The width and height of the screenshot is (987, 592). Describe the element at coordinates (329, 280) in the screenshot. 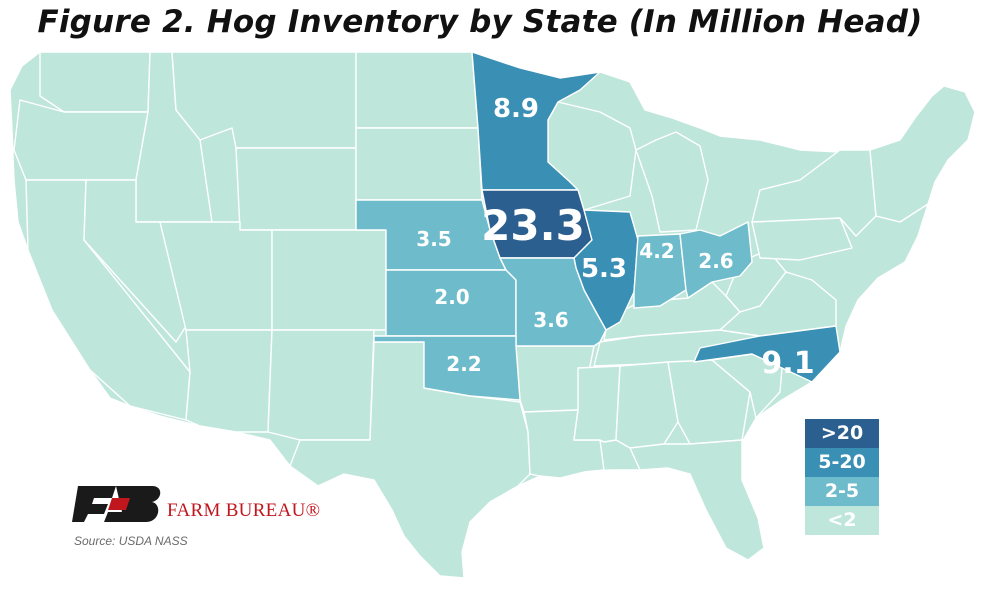

I see `state-colorado` at that location.